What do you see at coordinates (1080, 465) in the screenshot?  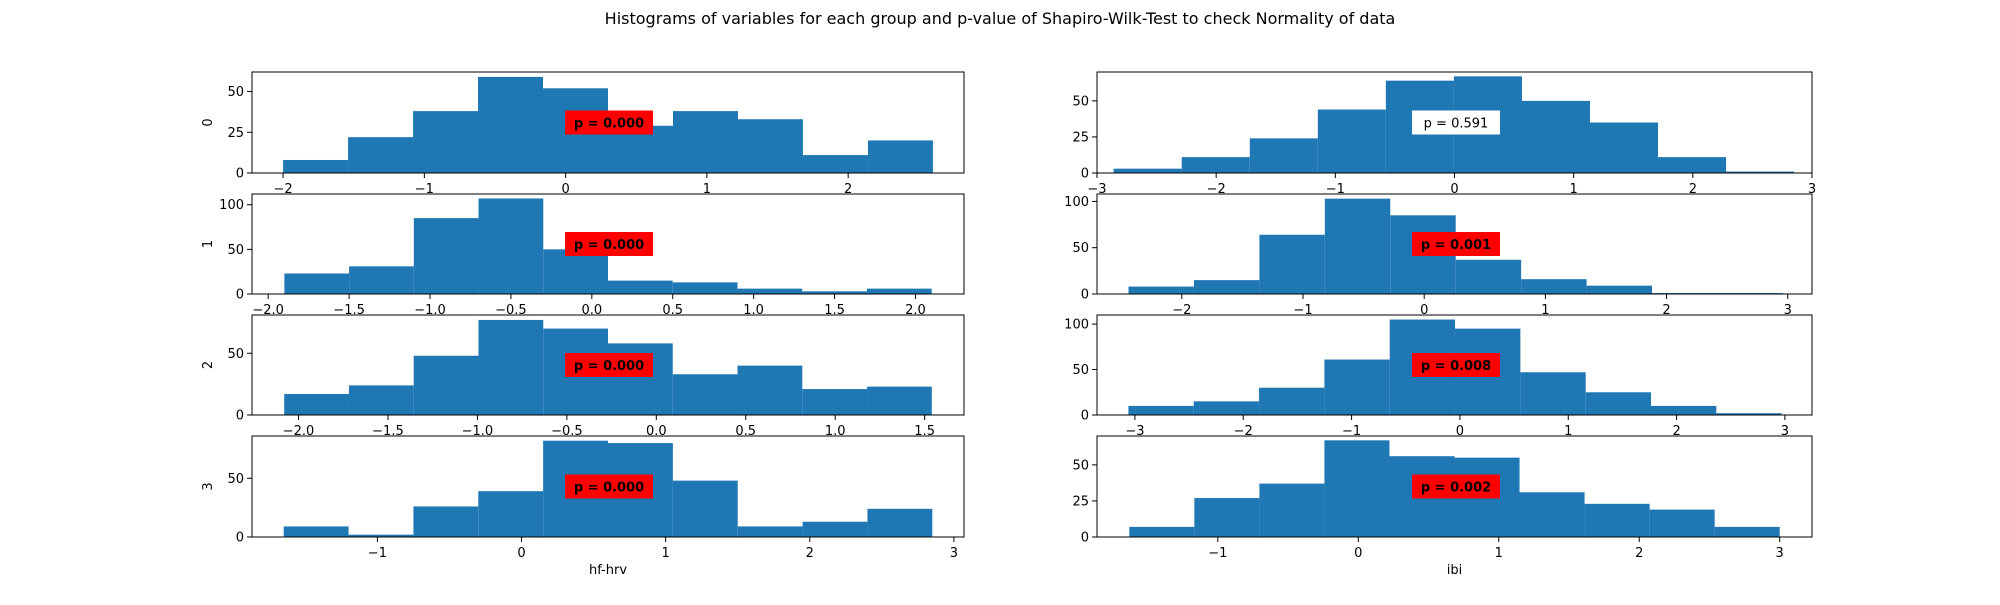 I see `panel-3-1-ytick-label-2: 50` at bounding box center [1080, 465].